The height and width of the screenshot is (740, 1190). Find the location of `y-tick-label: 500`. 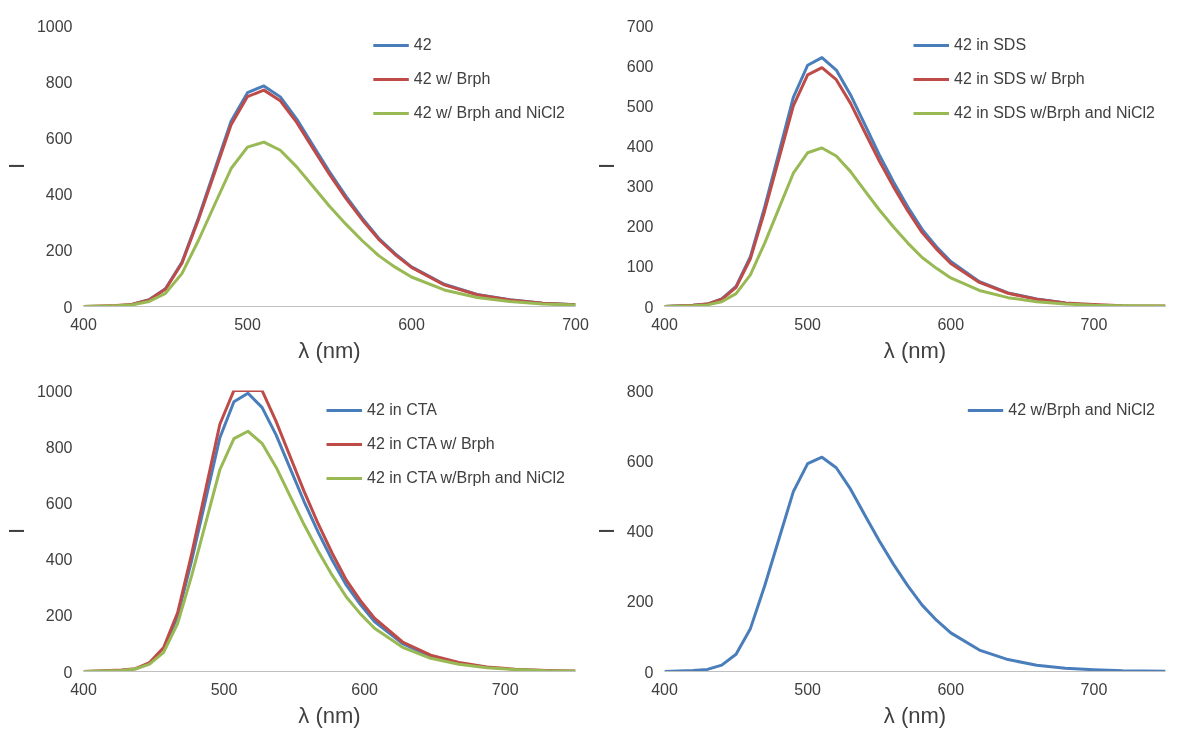

y-tick-label: 500 is located at coordinates (640, 106).